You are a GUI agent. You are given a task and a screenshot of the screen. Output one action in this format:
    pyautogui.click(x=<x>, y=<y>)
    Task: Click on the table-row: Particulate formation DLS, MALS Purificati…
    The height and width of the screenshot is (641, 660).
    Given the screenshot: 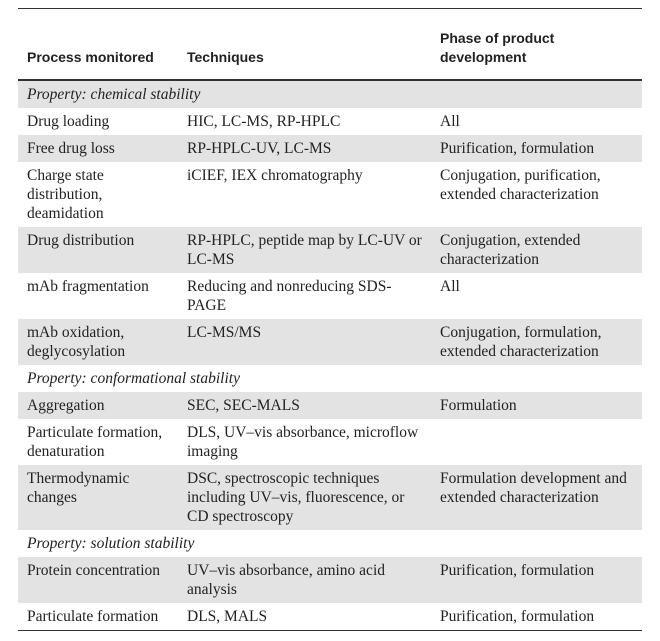 What is the action you would take?
    pyautogui.click(x=330, y=617)
    